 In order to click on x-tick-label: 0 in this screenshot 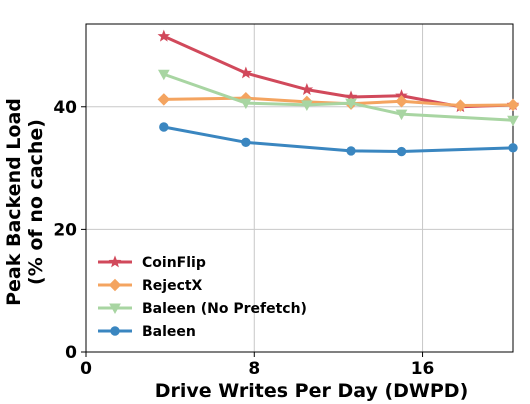, I will do `click(86, 369)`.